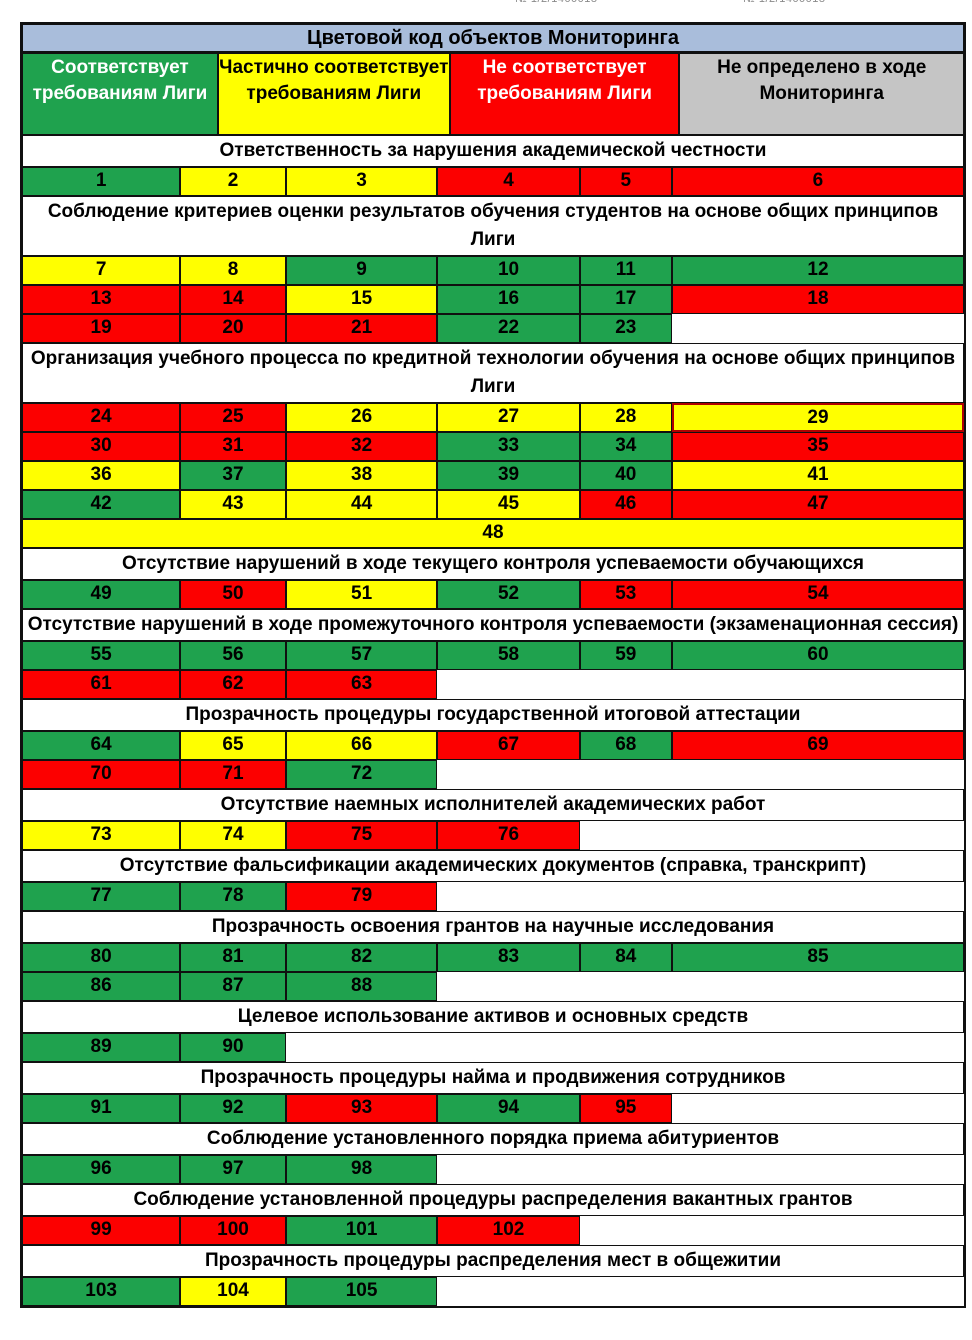  What do you see at coordinates (101, 745) in the screenshot?
I see `object-cell-64: 64` at bounding box center [101, 745].